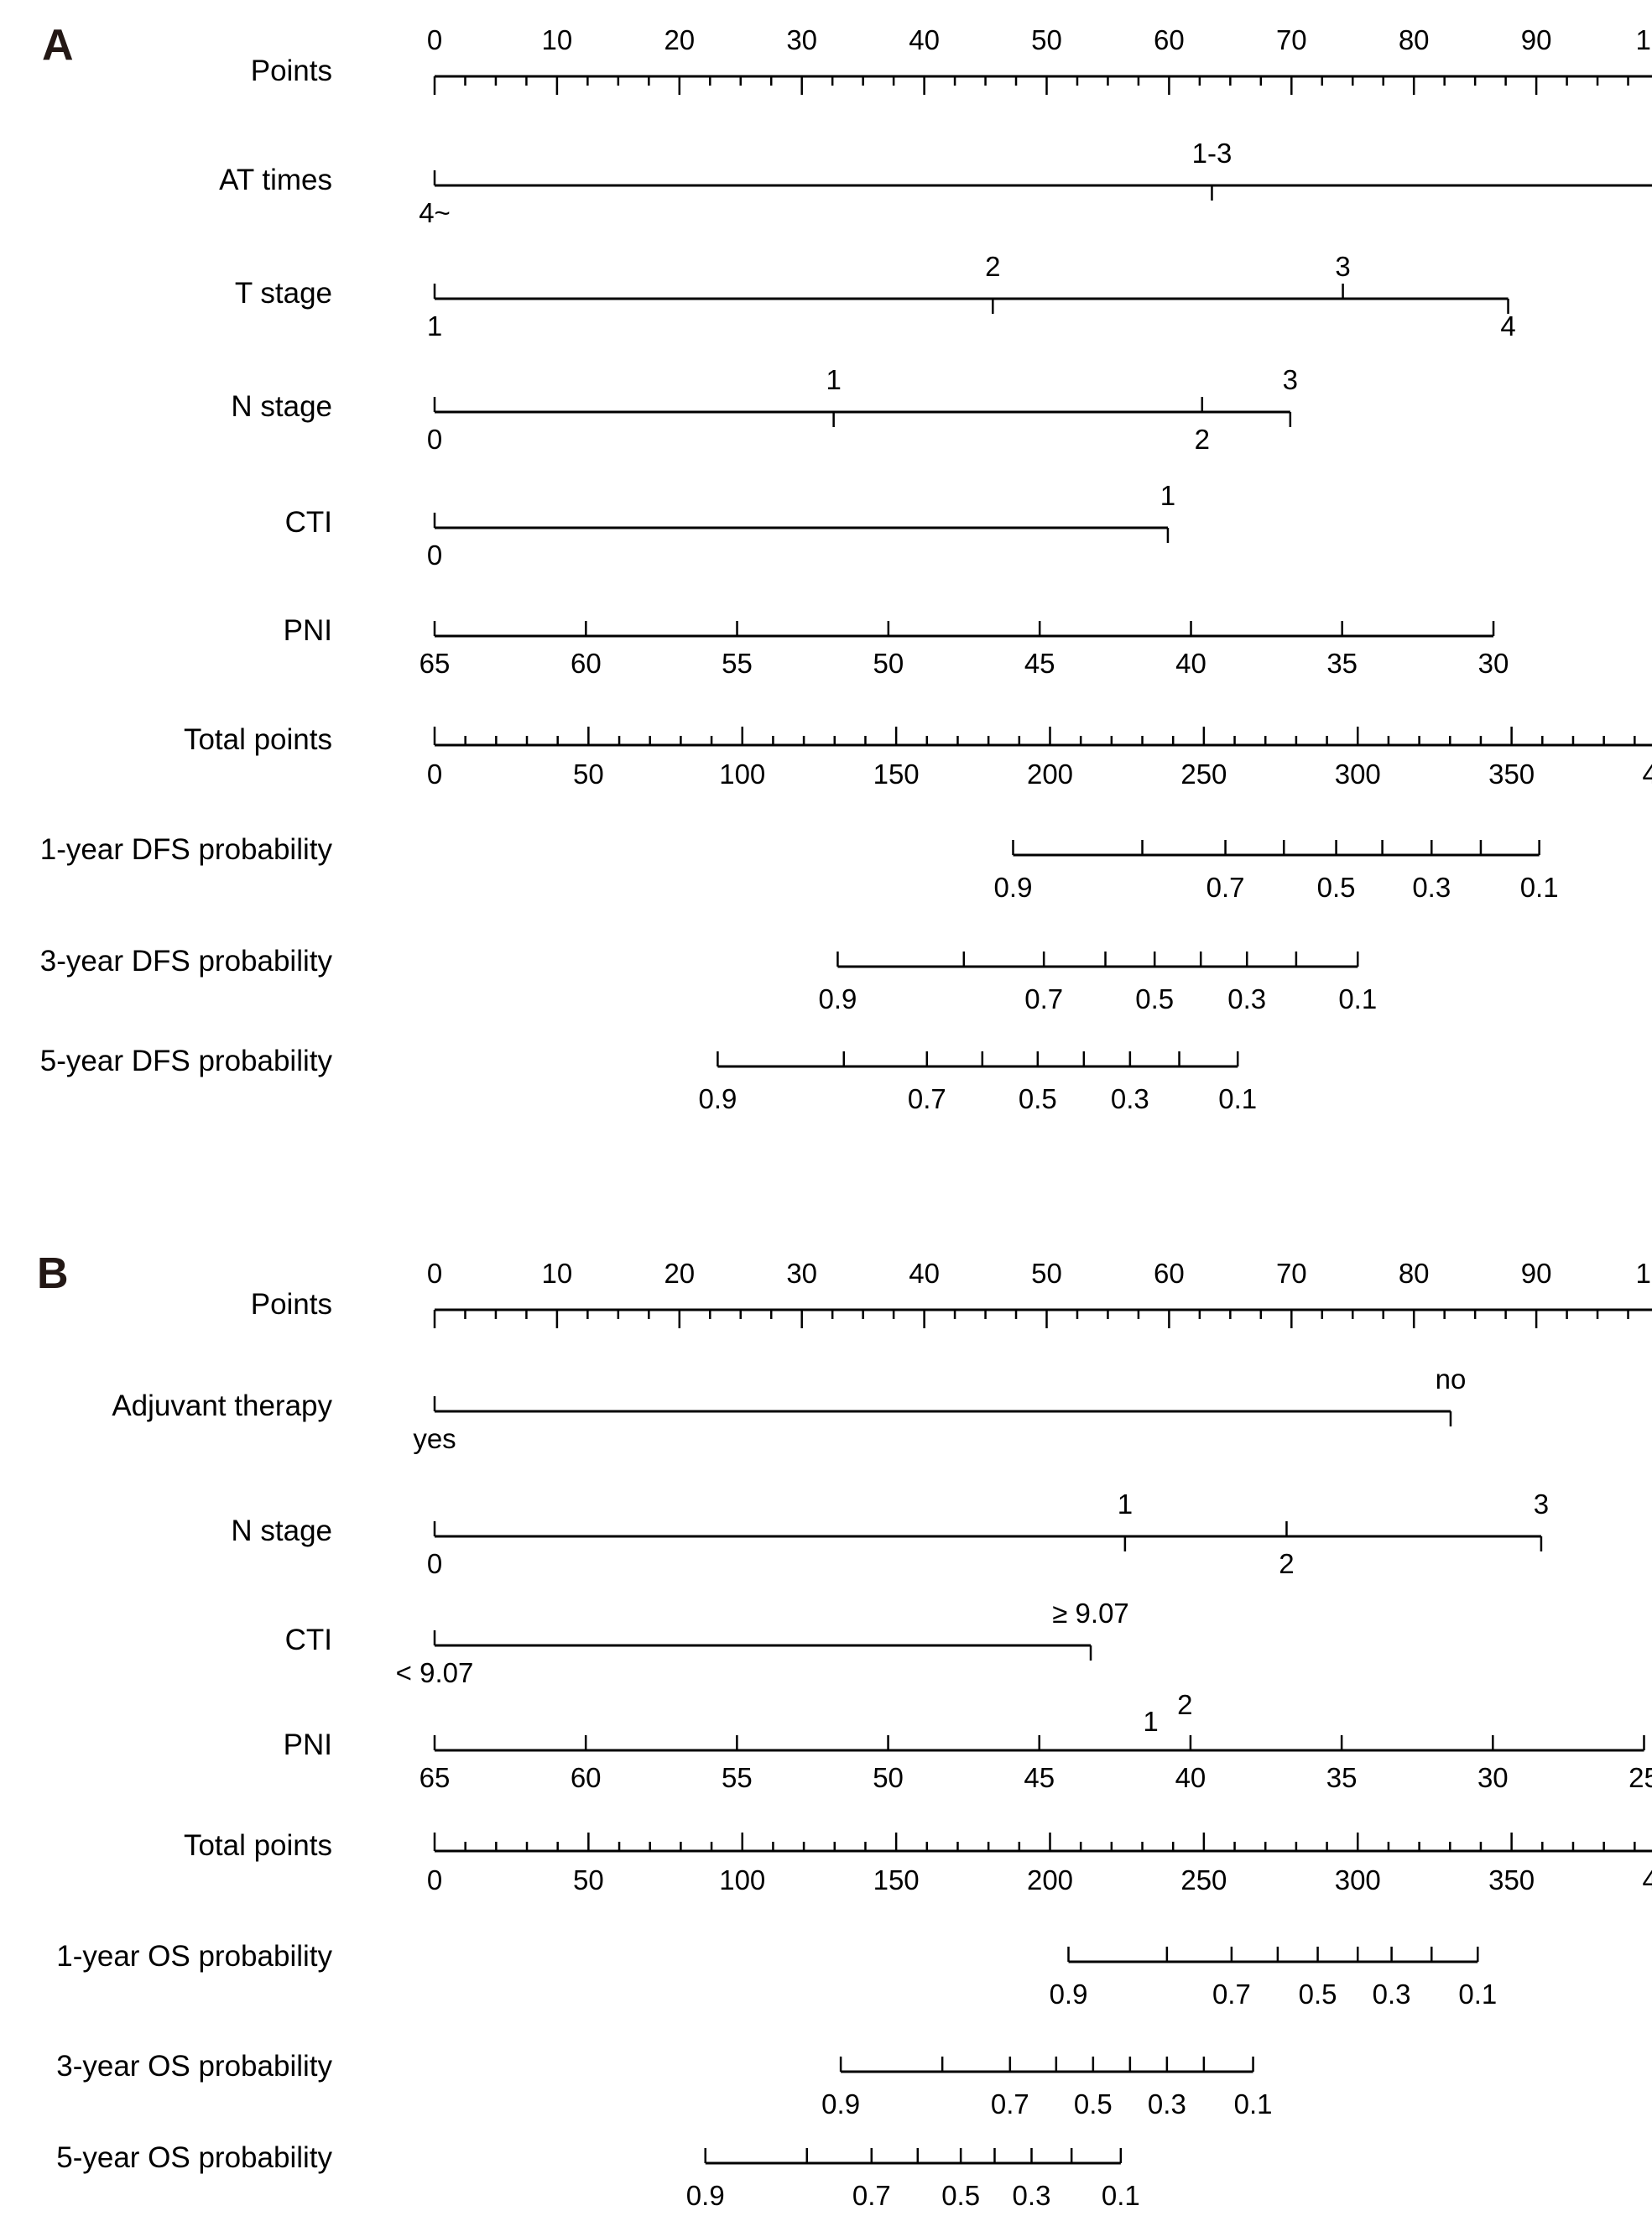 The width and height of the screenshot is (1652, 2216). What do you see at coordinates (291, 71) in the screenshot?
I see `row-label: Points` at bounding box center [291, 71].